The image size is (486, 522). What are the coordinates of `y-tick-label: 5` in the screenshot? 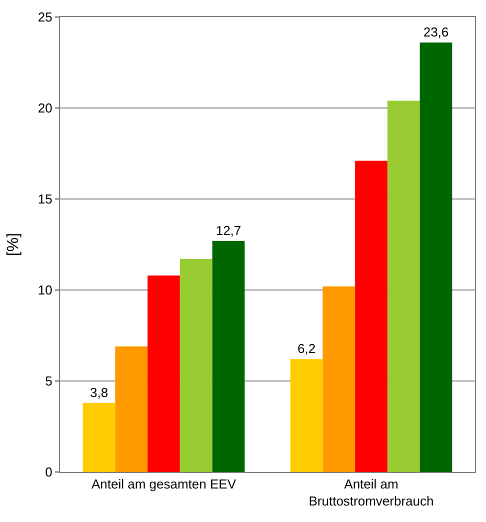 It's located at (48, 381).